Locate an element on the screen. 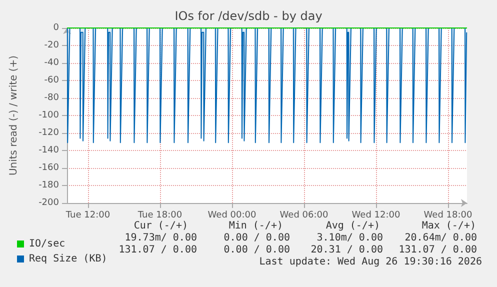 The image size is (497, 287). text: 20.64m/ 0.00 is located at coordinates (440, 238).